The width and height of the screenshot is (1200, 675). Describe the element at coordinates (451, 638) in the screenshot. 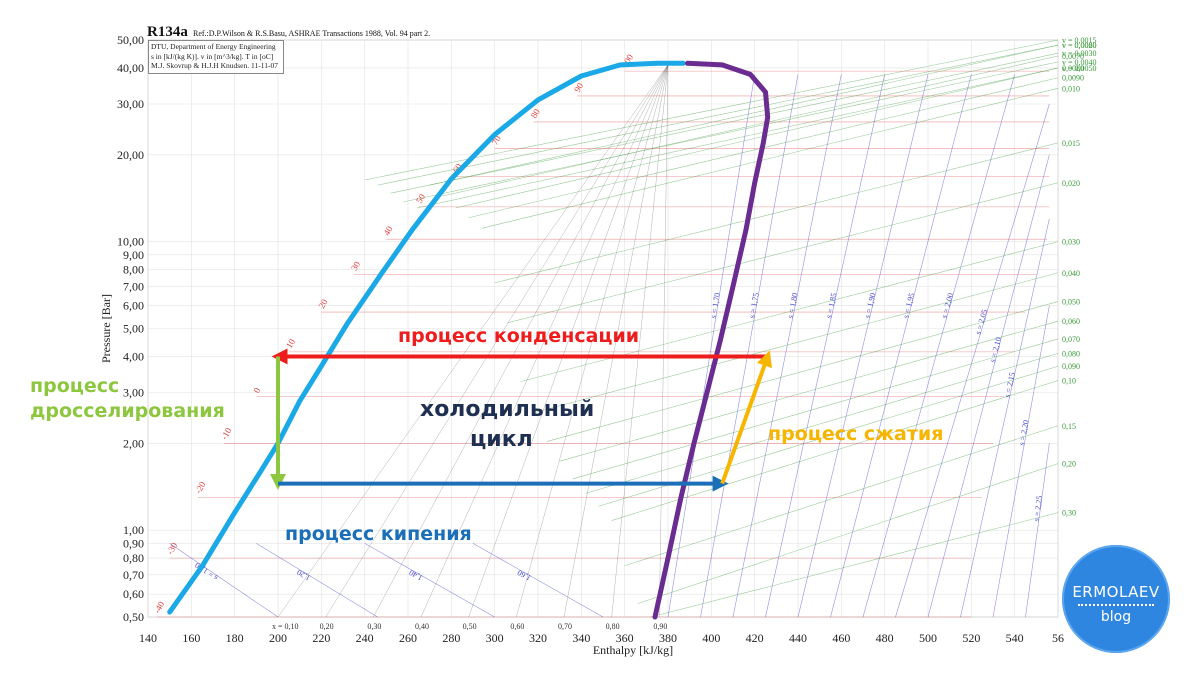

I see `x-tick-label: 280` at that location.